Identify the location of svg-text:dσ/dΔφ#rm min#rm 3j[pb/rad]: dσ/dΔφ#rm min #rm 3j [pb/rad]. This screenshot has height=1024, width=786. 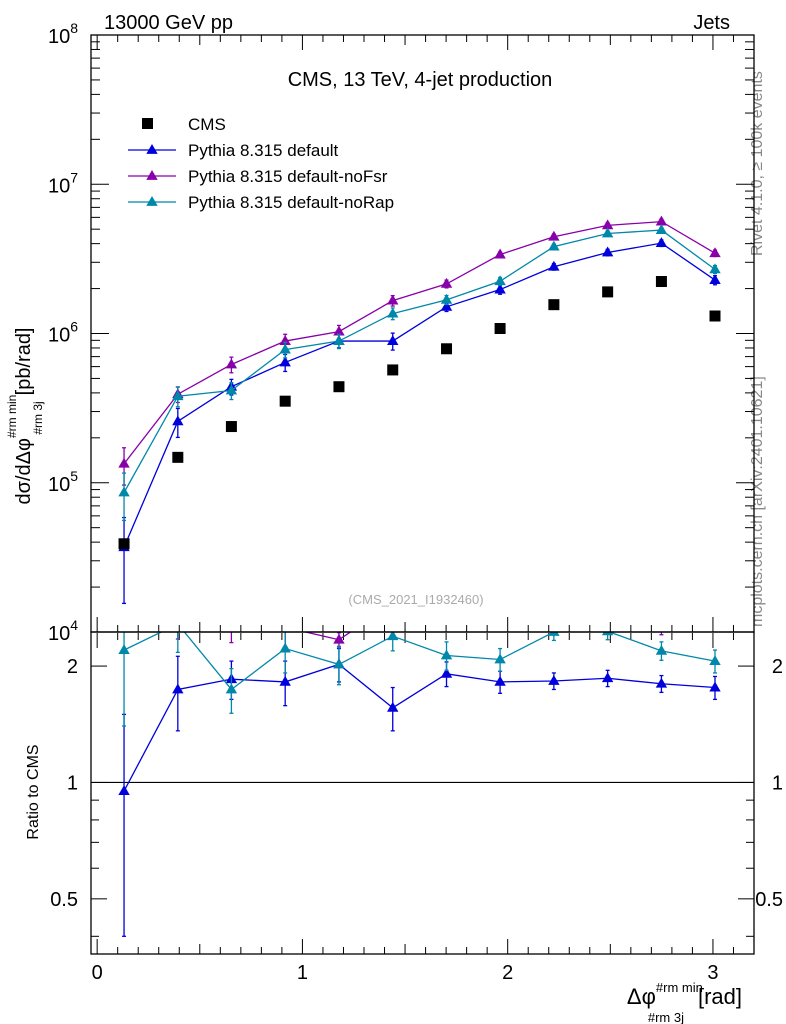
(25, 416).